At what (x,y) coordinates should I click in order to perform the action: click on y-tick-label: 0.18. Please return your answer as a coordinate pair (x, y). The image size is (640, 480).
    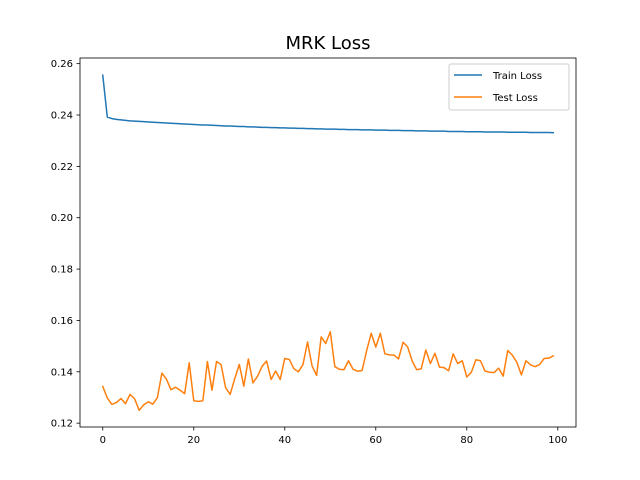
    Looking at the image, I should click on (62, 270).